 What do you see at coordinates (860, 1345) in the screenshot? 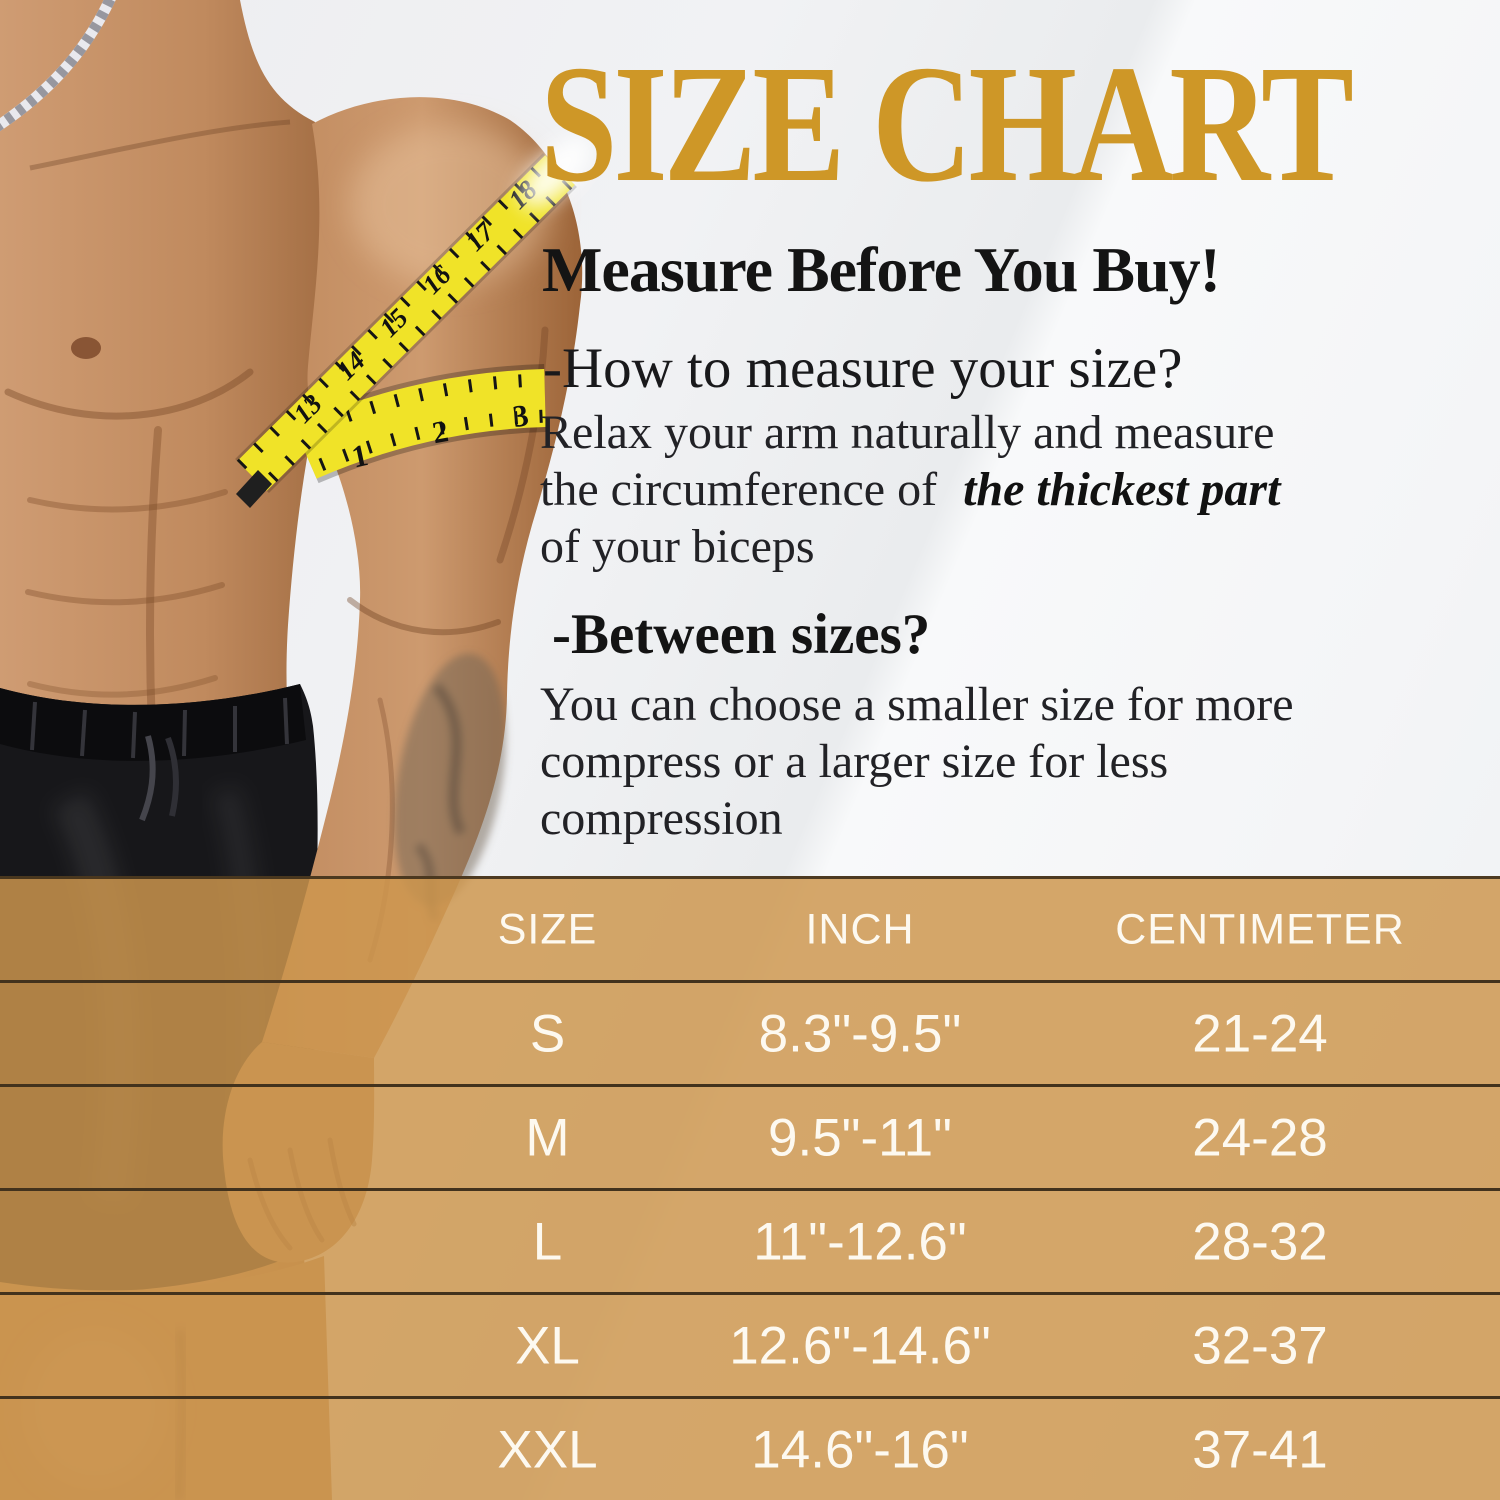
I see `cell-inch: 12.6"-14.6"` at bounding box center [860, 1345].